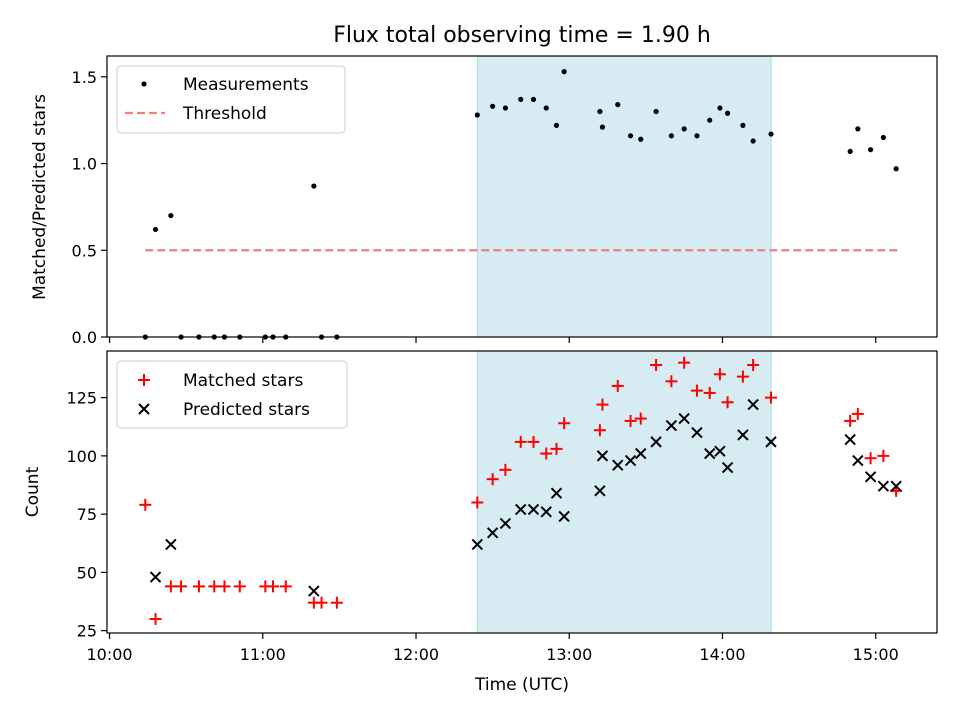  Describe the element at coordinates (243, 381) in the screenshot. I see `legend-matched-label: Matched stars` at that location.